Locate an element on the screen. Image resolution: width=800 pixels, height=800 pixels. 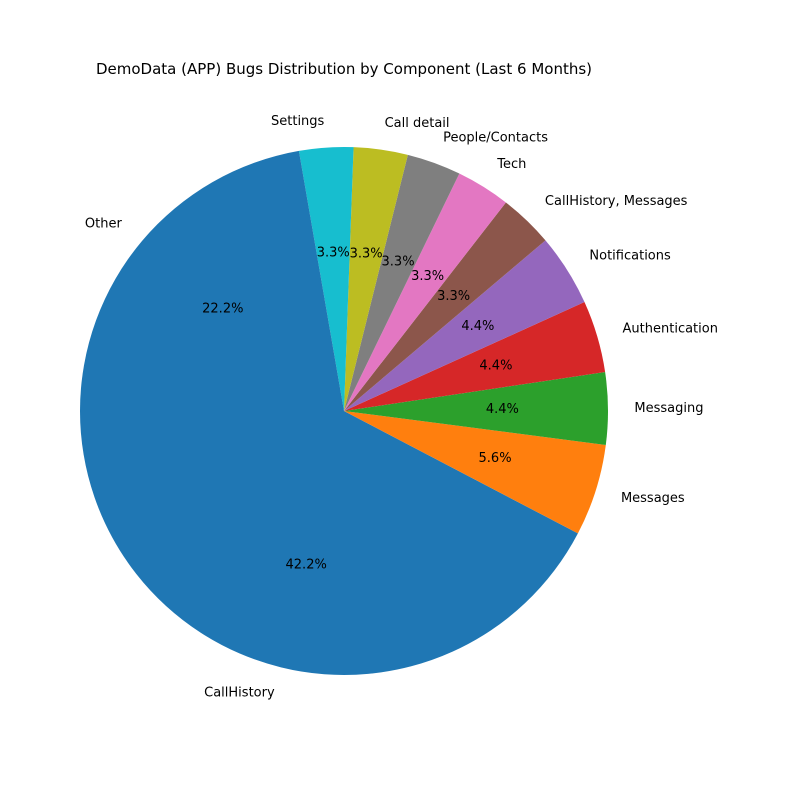
pie-slice-messages is located at coordinates (475, 472).